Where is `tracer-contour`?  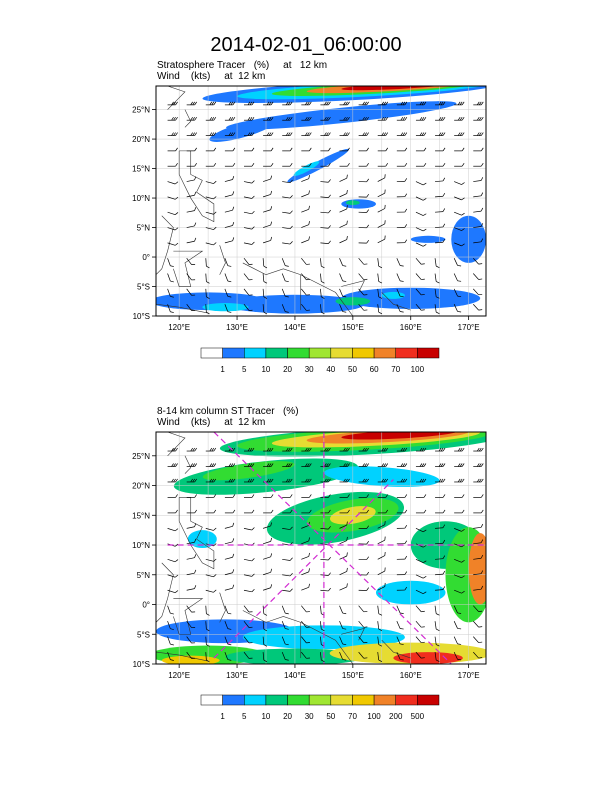
tracer-contour is located at coordinates (225, 307).